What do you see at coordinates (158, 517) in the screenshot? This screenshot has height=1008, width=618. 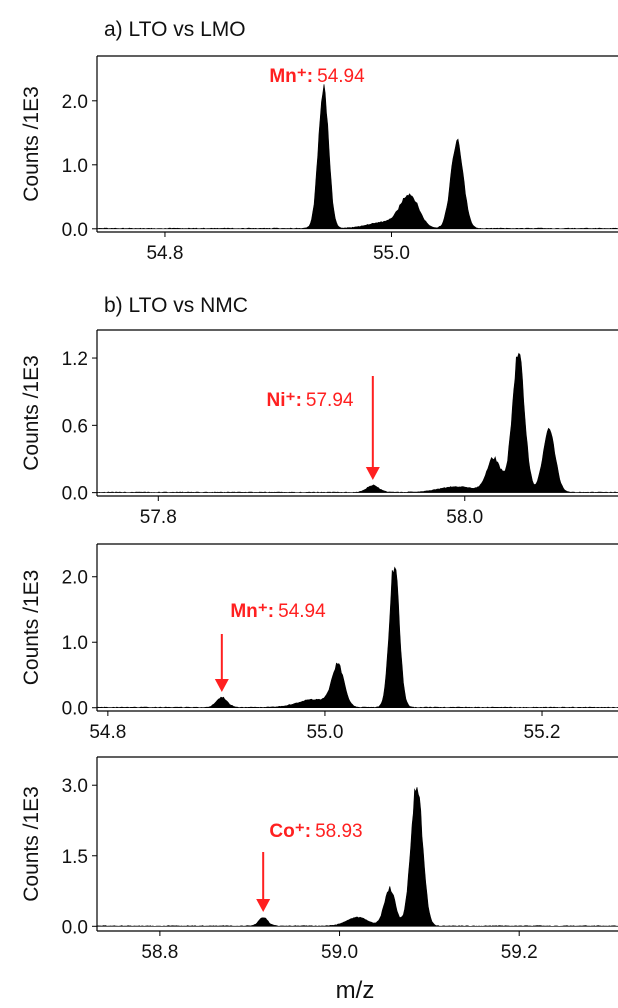 I see `x-tick-label: 57.8` at bounding box center [158, 517].